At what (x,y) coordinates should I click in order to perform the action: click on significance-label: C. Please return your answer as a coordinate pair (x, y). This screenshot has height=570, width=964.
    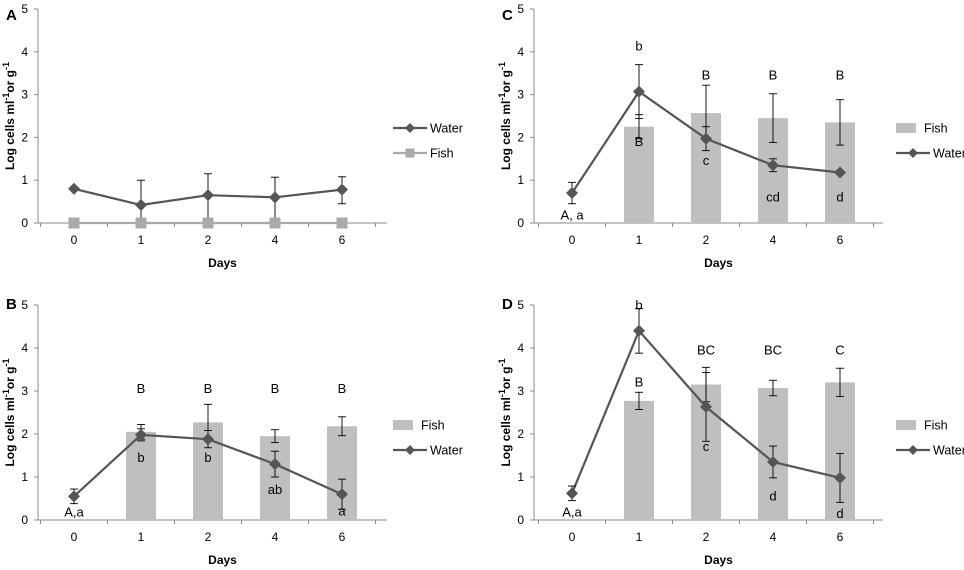
    Looking at the image, I should click on (839, 349).